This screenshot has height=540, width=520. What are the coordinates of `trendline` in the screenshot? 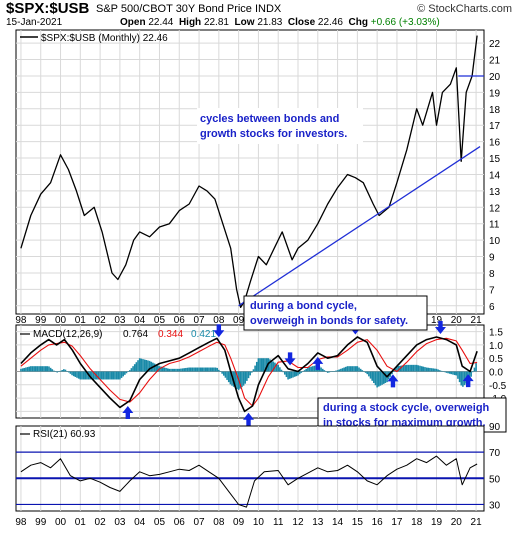 It's located at (359, 226).